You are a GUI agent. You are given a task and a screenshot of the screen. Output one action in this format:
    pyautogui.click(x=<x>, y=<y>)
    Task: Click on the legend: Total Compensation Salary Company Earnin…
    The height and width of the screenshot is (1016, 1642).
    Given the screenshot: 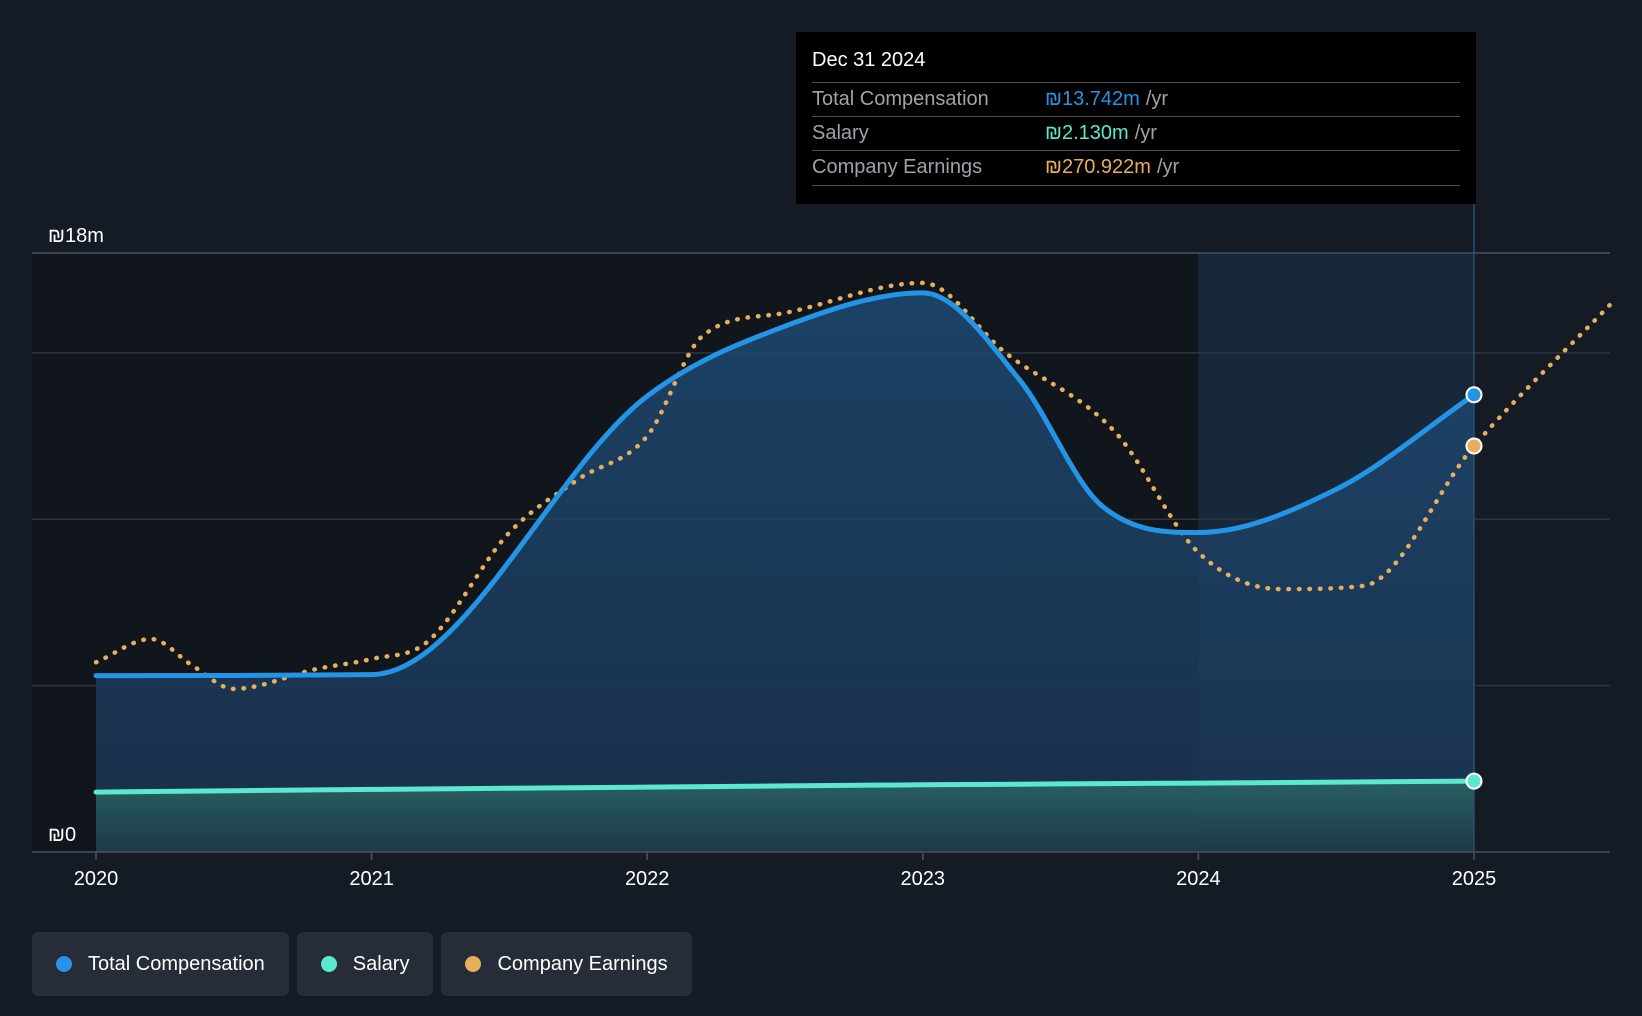 What is the action you would take?
    pyautogui.click(x=366, y=964)
    